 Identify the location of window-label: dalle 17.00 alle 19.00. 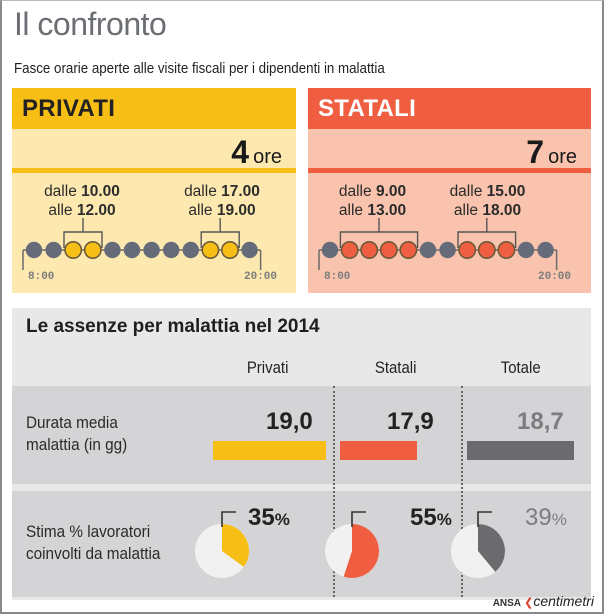
(222, 201).